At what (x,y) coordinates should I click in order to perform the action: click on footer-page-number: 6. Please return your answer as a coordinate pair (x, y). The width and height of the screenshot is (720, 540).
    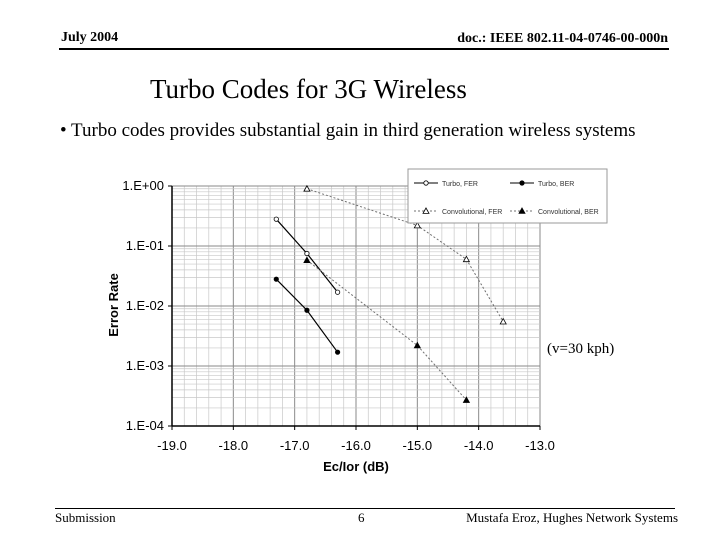
    Looking at the image, I should click on (361, 517).